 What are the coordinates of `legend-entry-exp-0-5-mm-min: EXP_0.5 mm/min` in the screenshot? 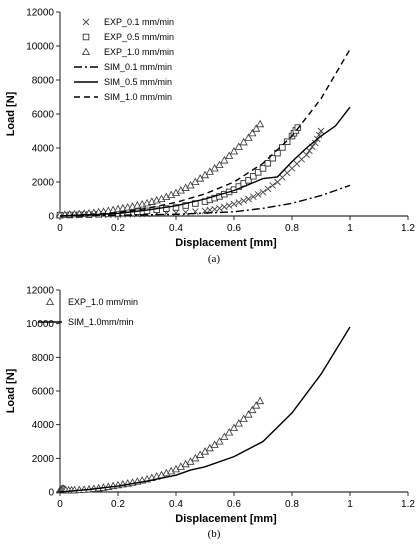 It's located at (128, 37).